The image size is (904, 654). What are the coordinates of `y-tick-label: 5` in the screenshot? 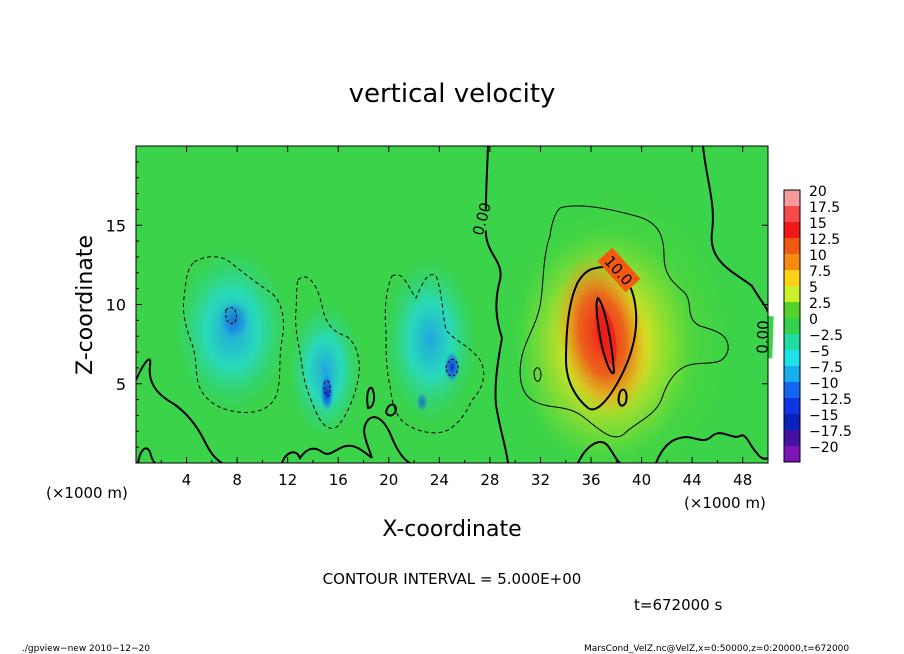 It's located at (121, 384).